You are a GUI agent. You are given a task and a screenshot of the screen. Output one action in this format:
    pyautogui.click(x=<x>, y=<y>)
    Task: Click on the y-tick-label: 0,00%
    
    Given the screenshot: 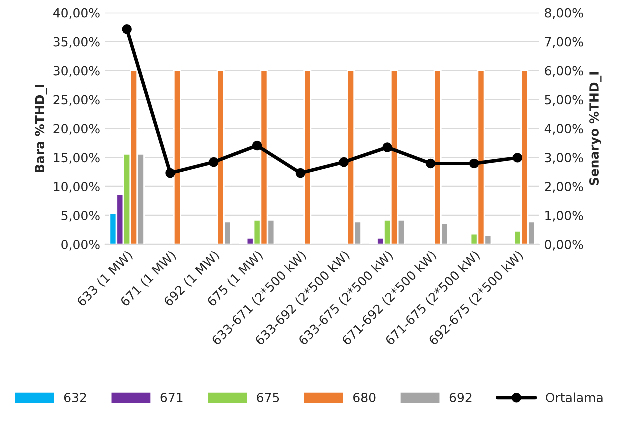 What is the action you would take?
    pyautogui.click(x=81, y=245)
    